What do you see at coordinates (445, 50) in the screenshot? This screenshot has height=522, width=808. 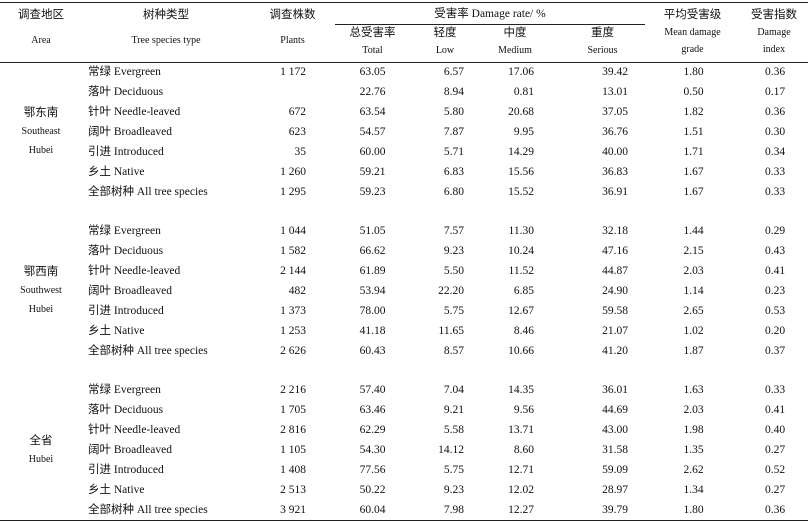 I see `header-low: Low` at bounding box center [445, 50].